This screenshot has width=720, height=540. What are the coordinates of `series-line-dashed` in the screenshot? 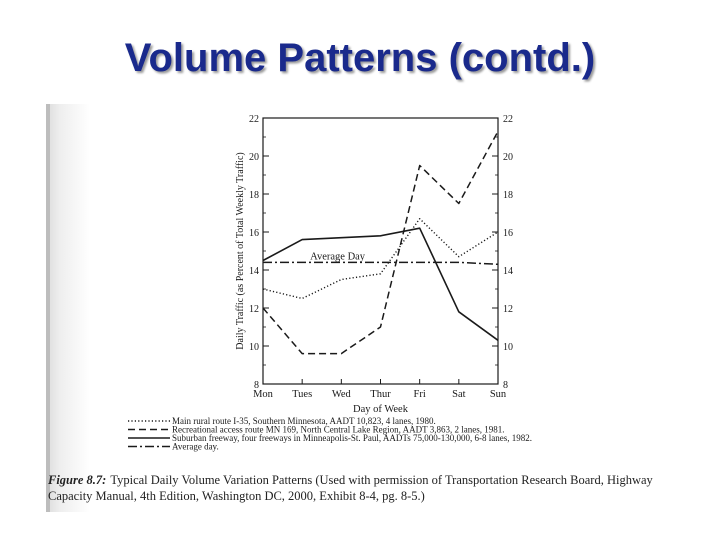 It's located at (380, 242).